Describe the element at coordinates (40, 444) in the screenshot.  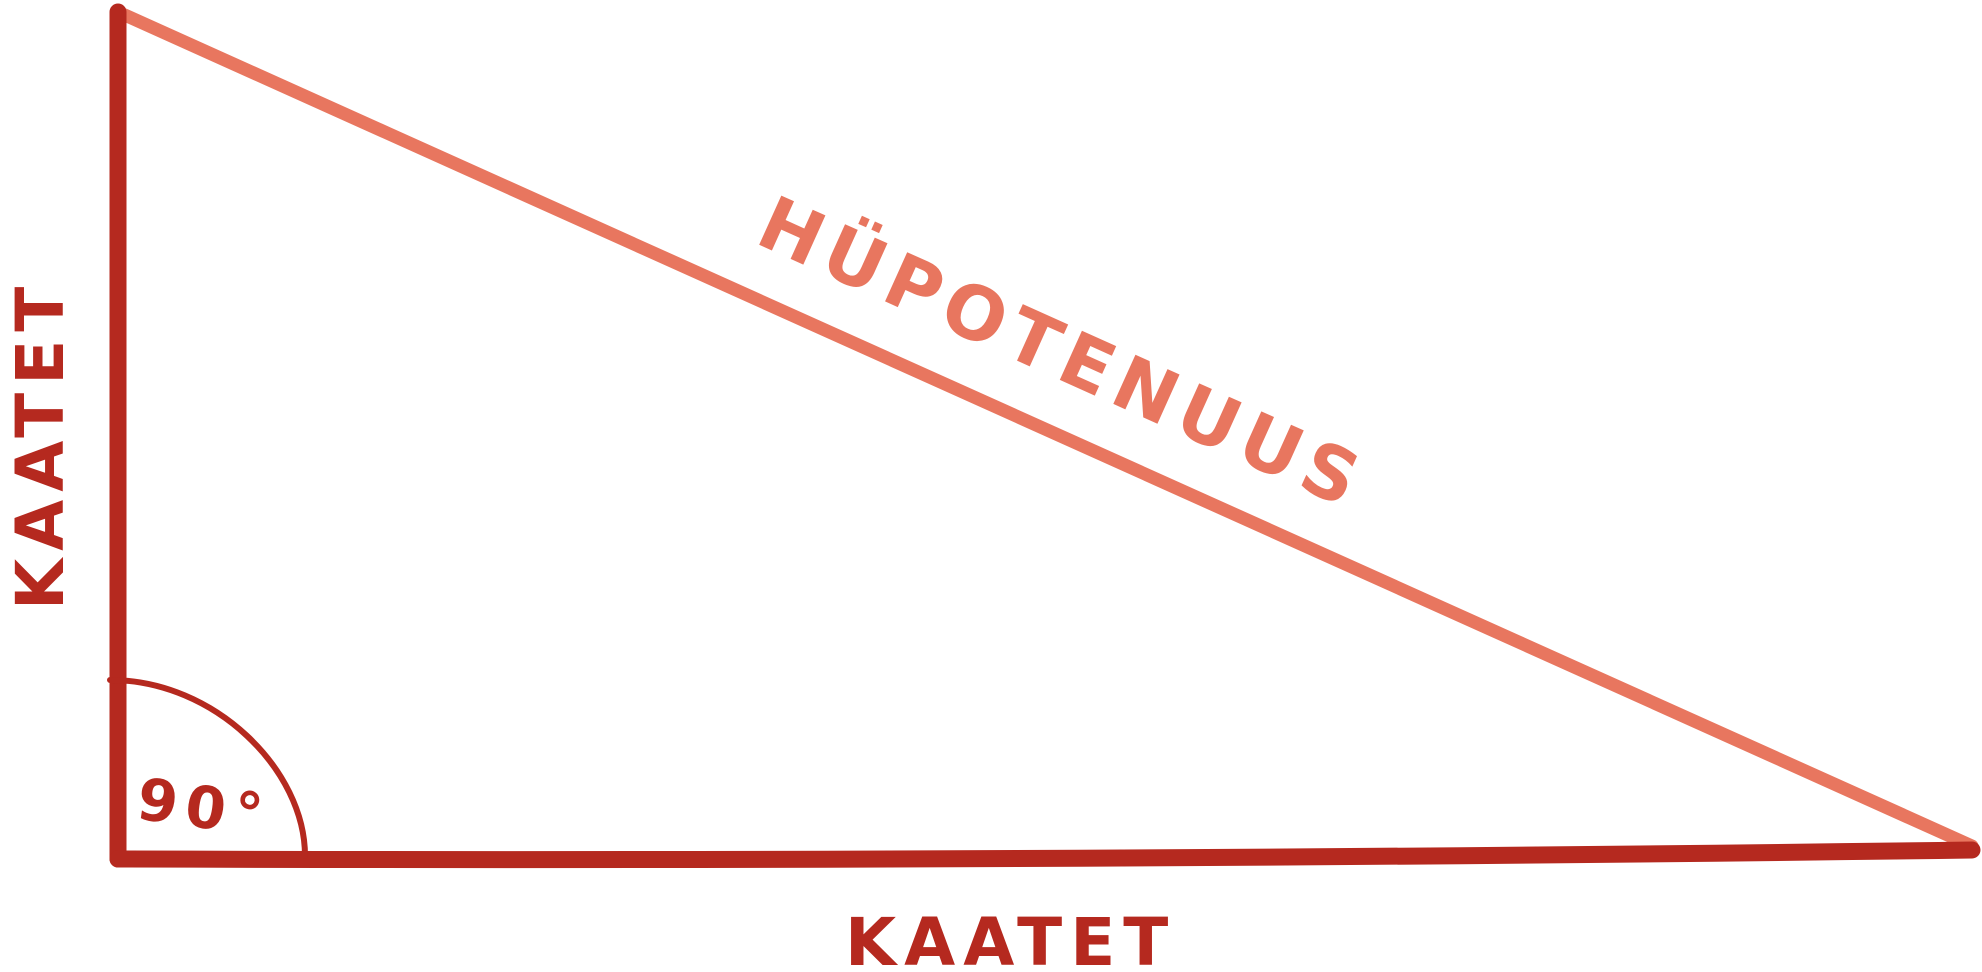
I see `vertical-leg-label: KAATET` at that location.